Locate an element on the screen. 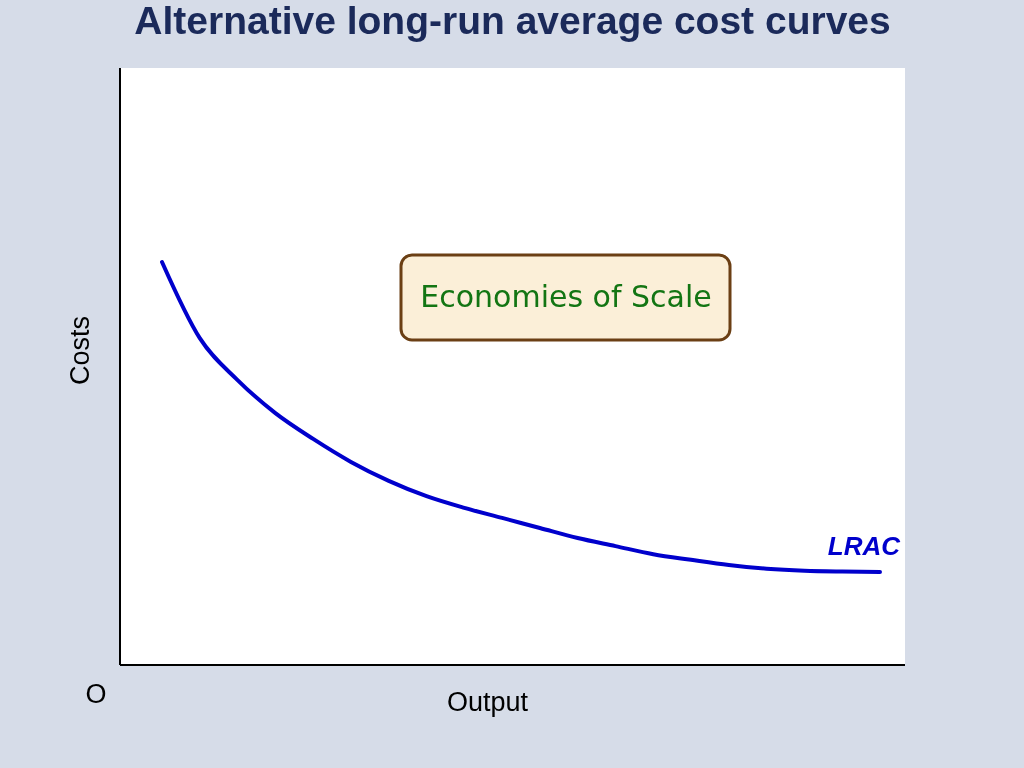 The height and width of the screenshot is (768, 1024). text: O is located at coordinates (96, 694).